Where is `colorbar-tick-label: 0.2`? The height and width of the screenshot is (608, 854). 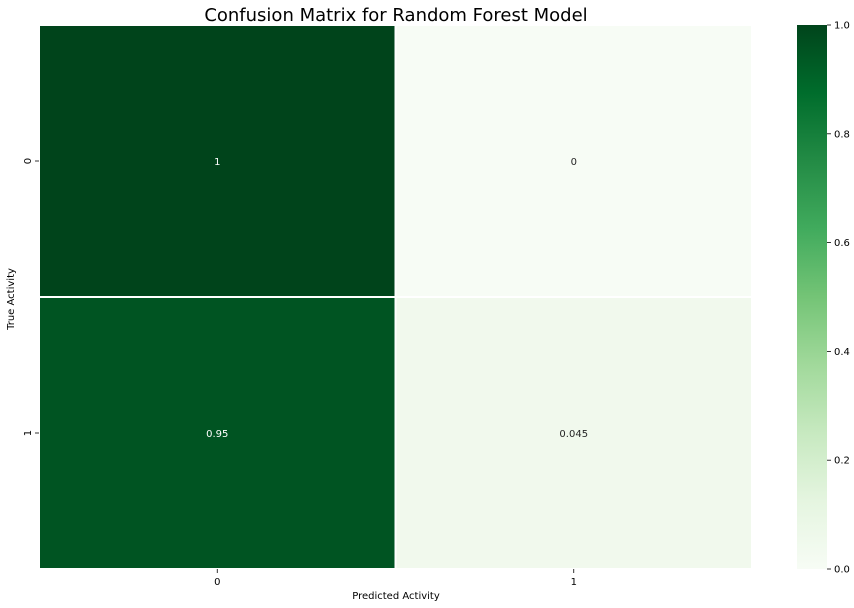
colorbar-tick-label: 0.2 is located at coordinates (842, 461).